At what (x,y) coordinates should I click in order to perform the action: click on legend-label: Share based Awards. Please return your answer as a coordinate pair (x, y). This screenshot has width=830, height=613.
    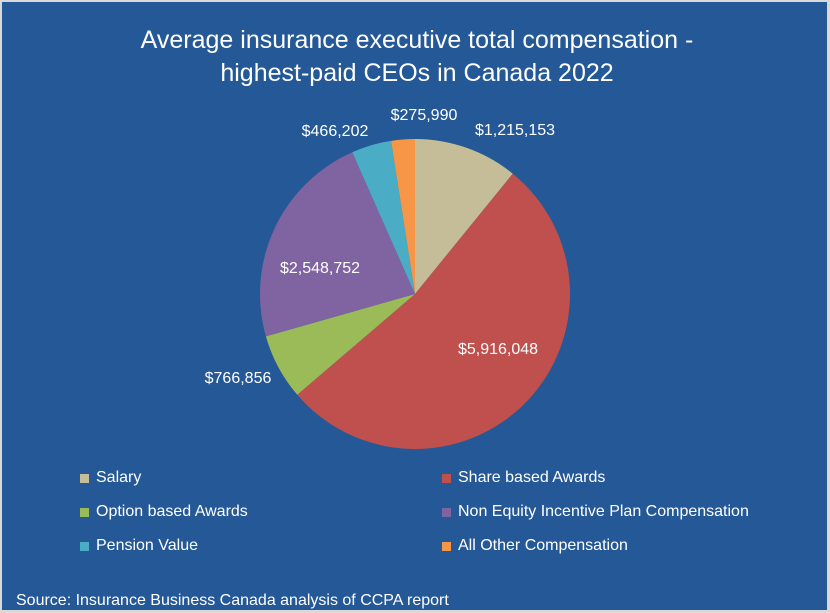
    Looking at the image, I should click on (532, 477).